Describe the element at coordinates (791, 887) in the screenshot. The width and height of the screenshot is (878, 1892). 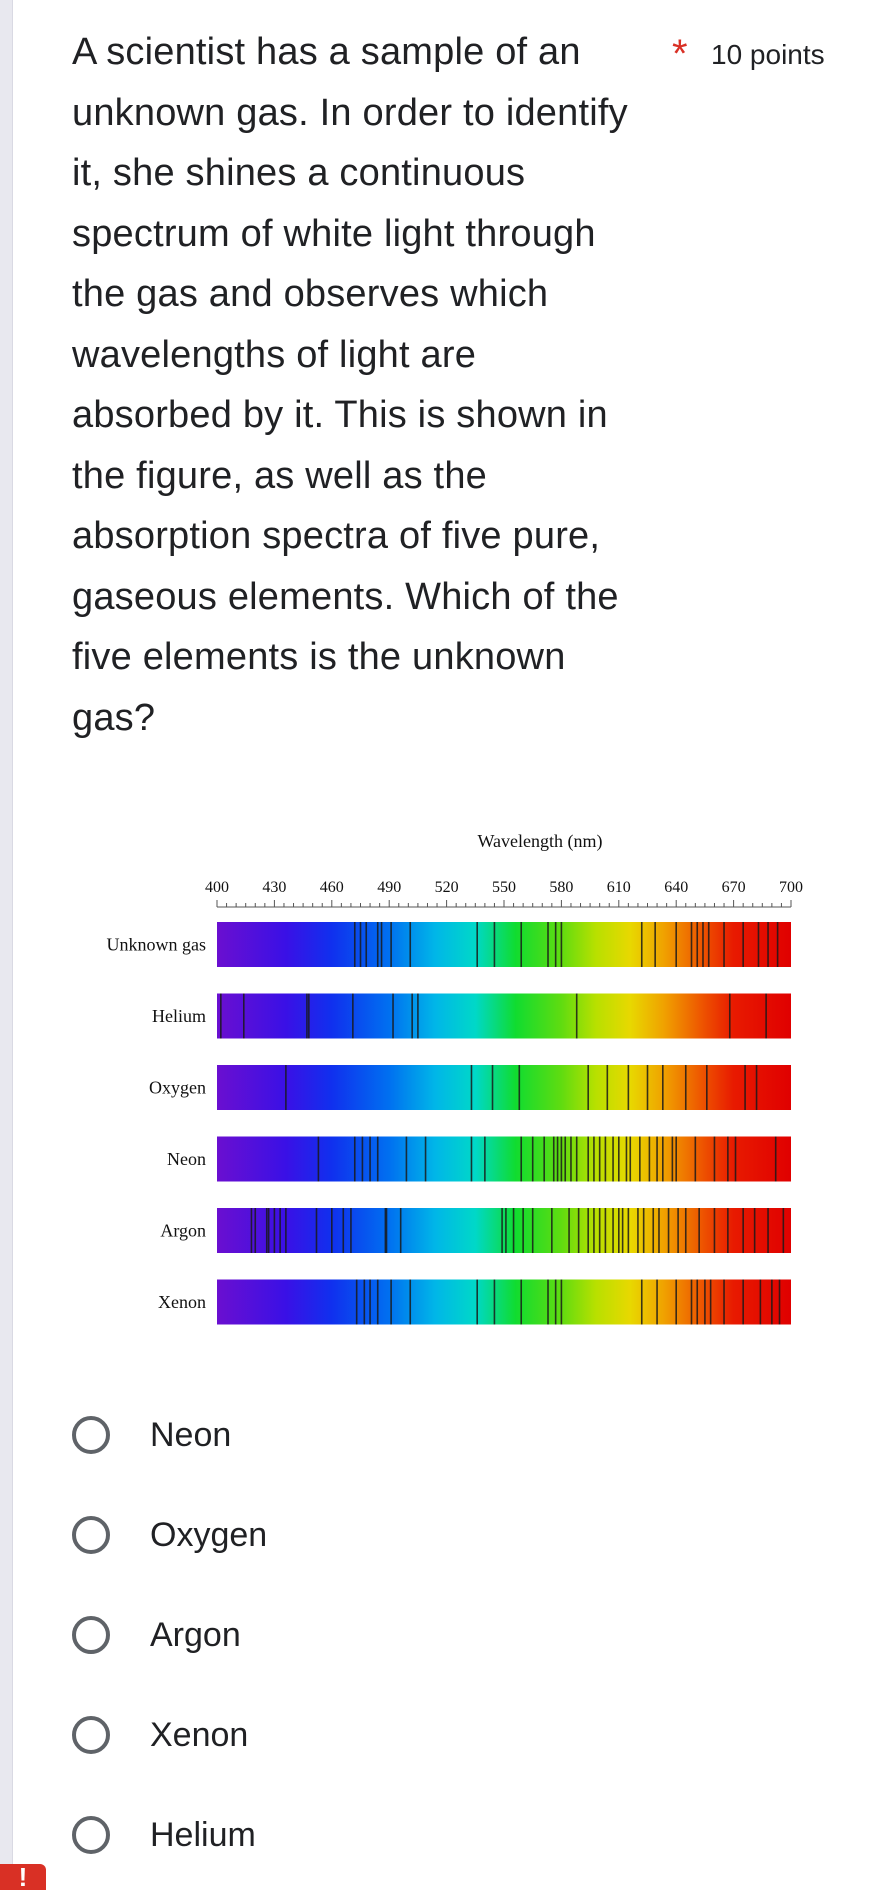
I see `tick-label: 700` at that location.